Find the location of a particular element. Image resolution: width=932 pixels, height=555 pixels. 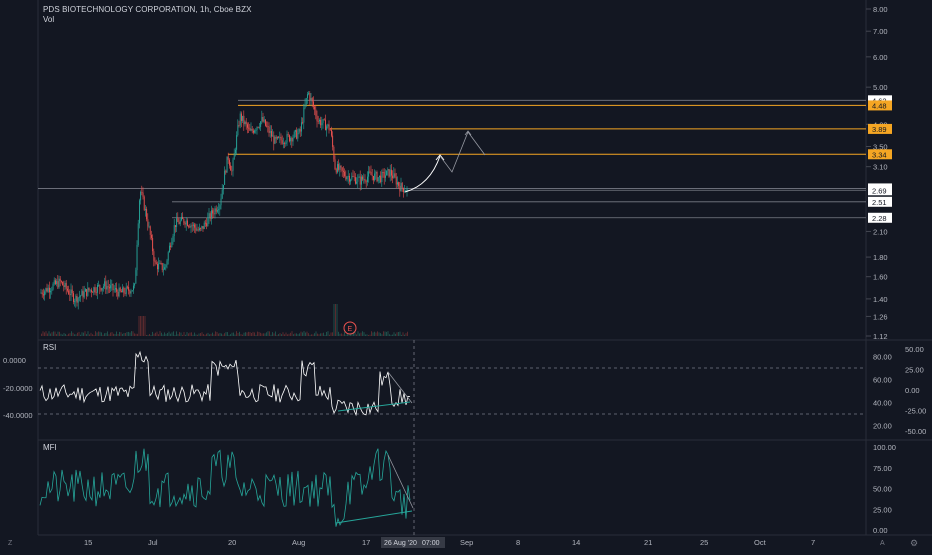

price-tick-label: 3.50 is located at coordinates (880, 146).